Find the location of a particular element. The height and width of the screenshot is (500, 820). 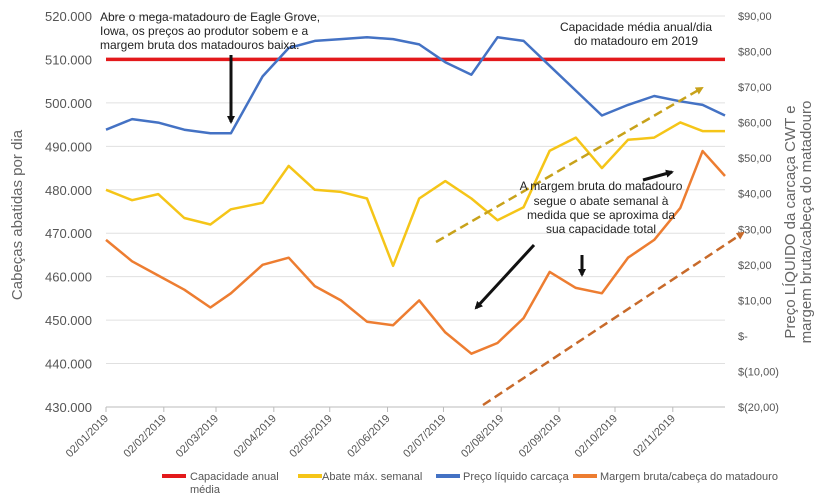

legend-label-capacity: Capacidade anual is located at coordinates (234, 477).